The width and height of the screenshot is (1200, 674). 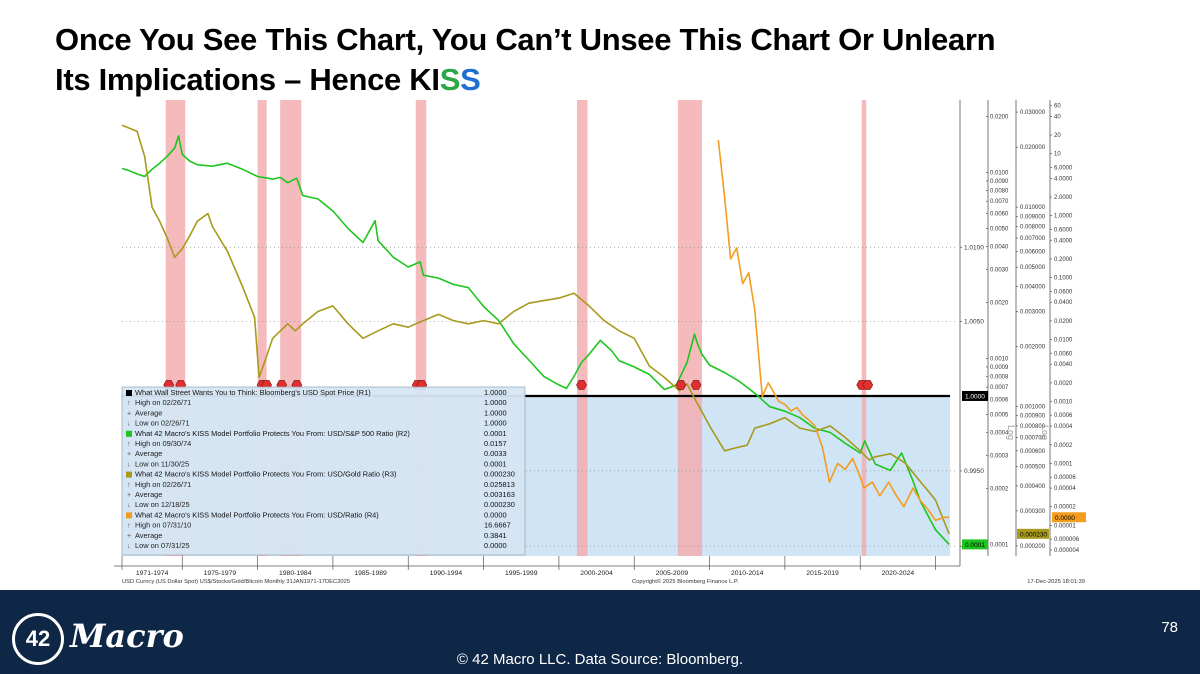 I want to click on axis-tick-label: 0.007000, so click(x=1033, y=239).